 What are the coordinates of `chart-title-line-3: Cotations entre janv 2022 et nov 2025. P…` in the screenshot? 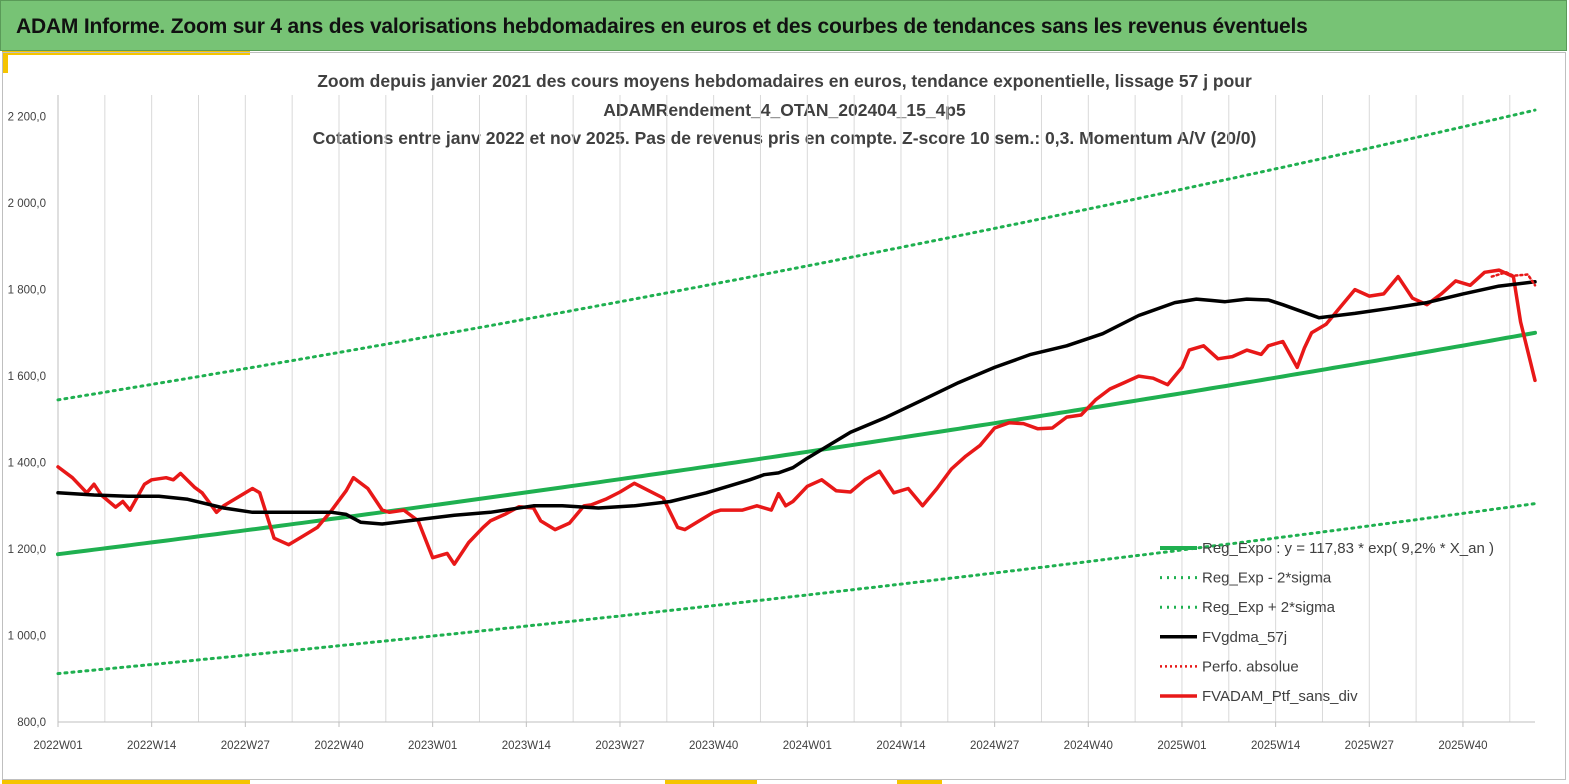 It's located at (784, 138).